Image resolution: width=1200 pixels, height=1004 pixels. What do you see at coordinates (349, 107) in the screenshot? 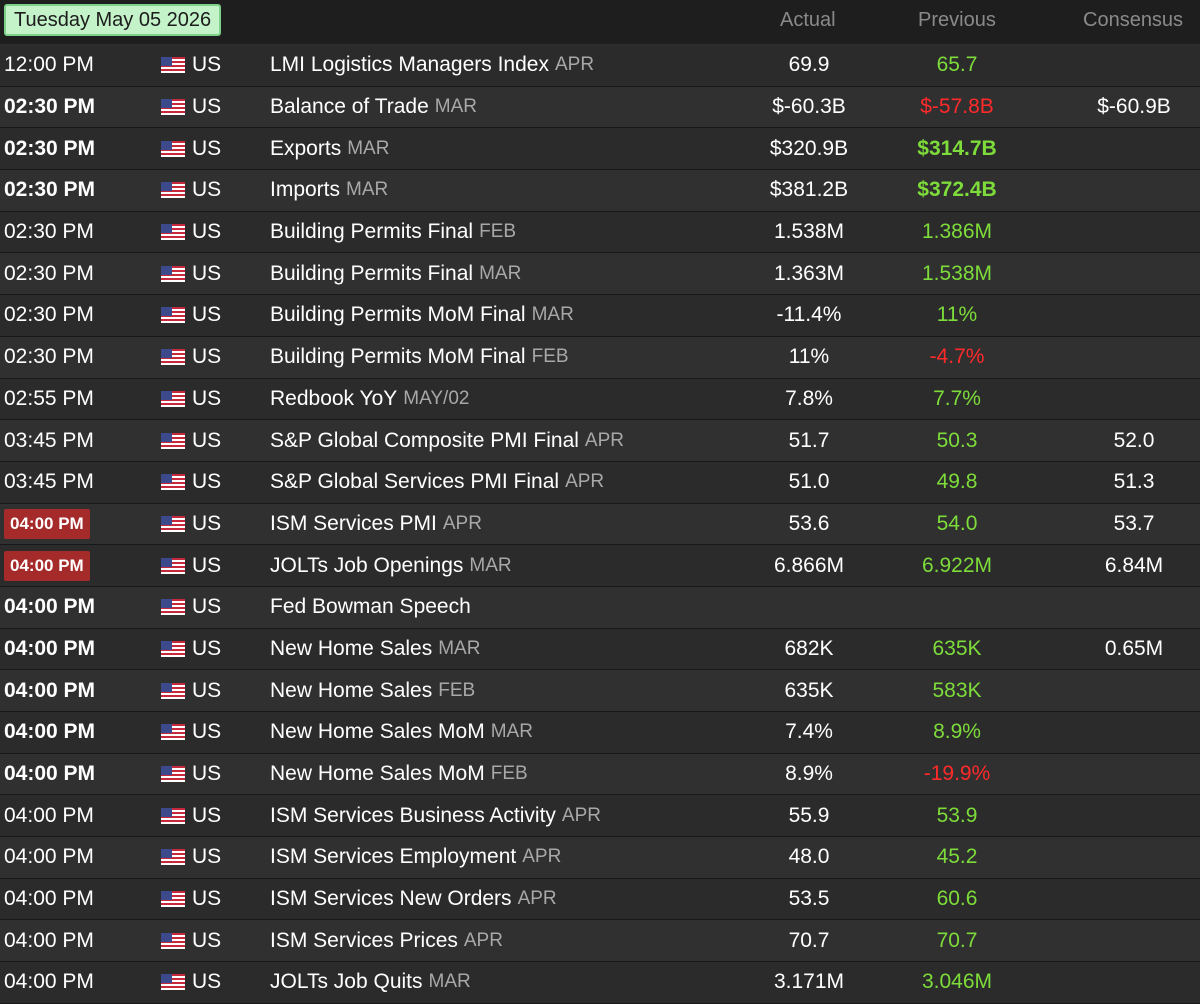
I see `event-name: Balance of Trade` at bounding box center [349, 107].